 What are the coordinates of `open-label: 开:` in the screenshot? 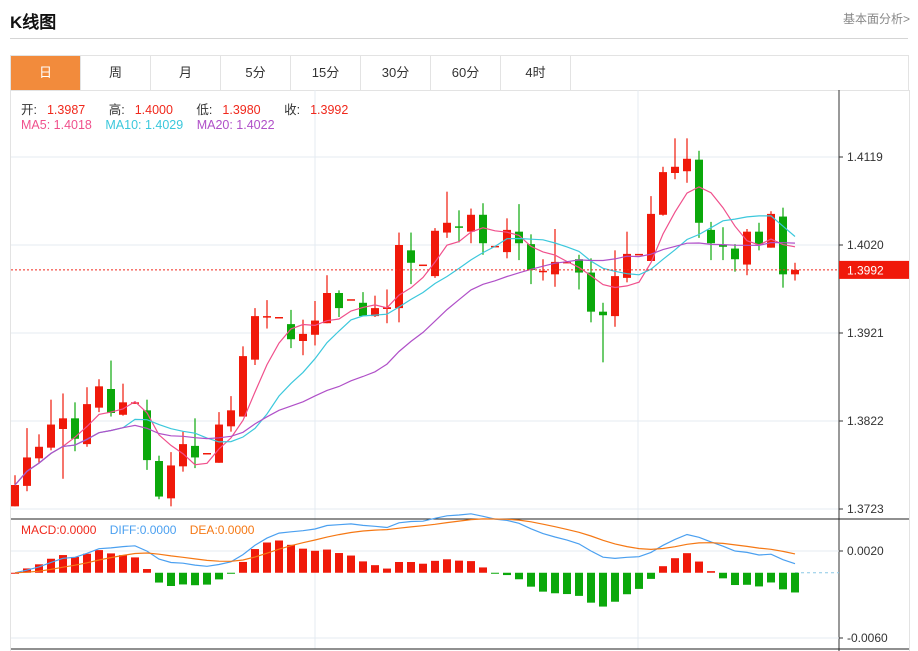 It's located at (29, 110).